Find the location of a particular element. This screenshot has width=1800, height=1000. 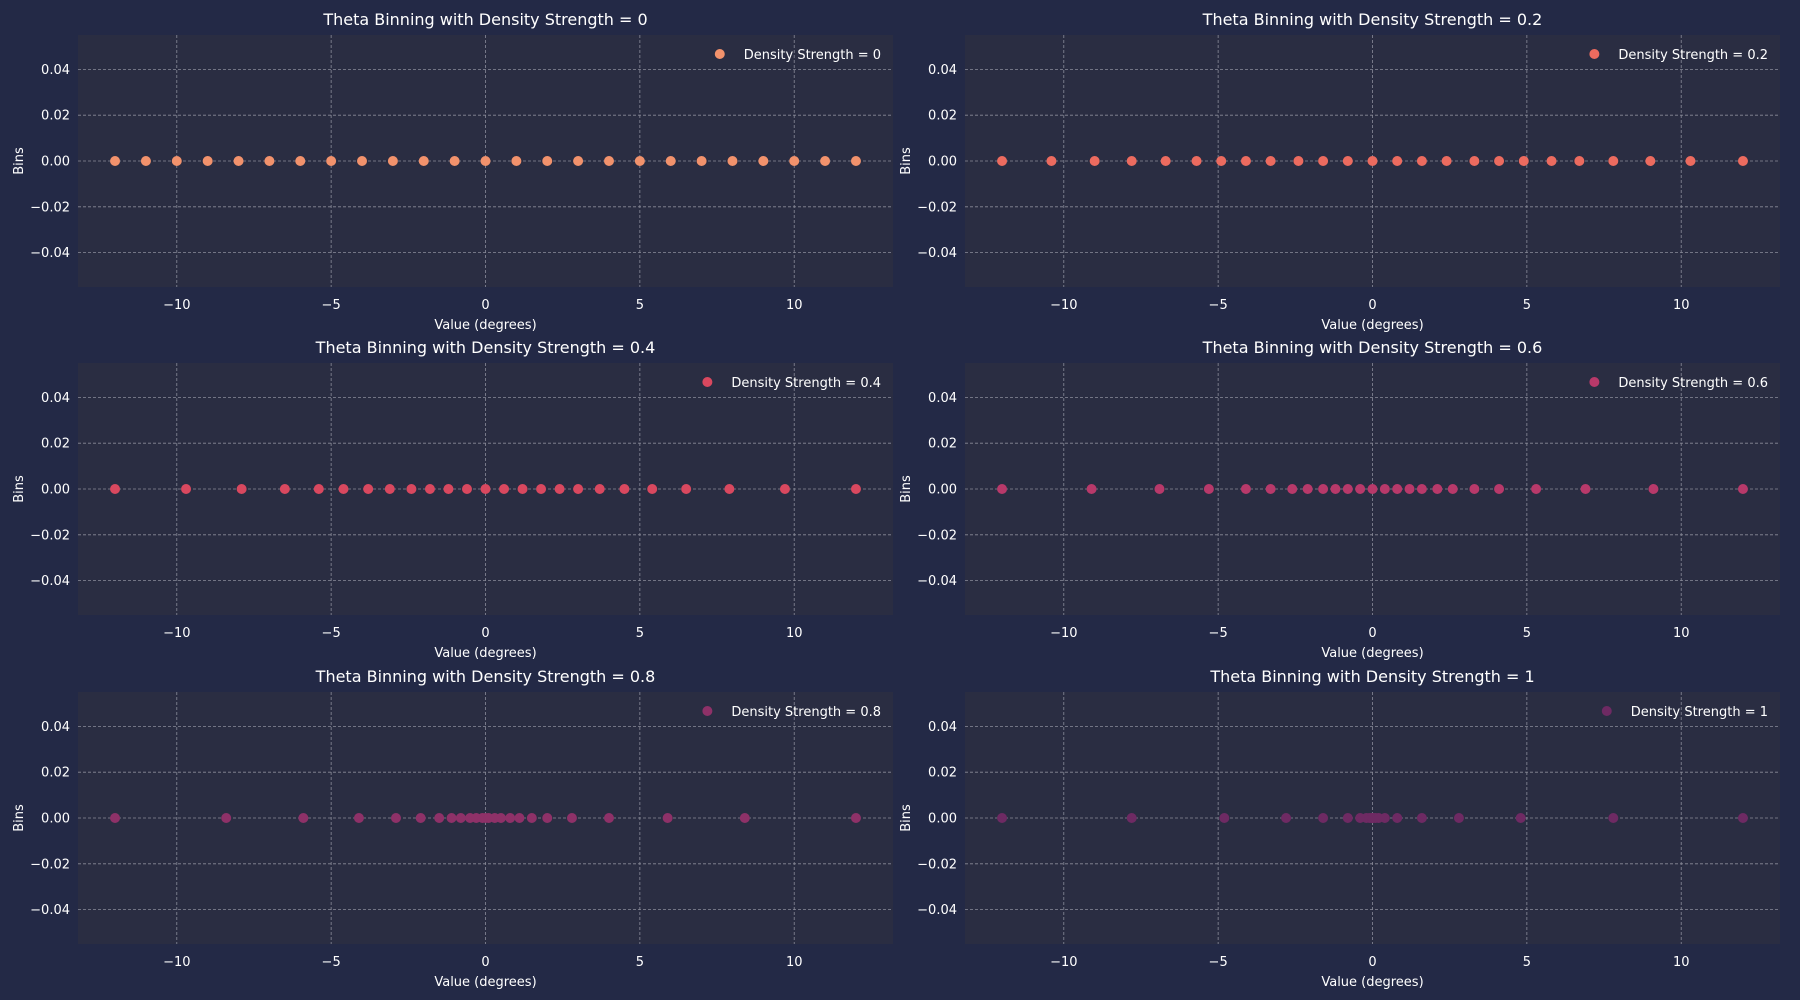

chart-2-xlabel: Value (degrees) is located at coordinates (485, 653).